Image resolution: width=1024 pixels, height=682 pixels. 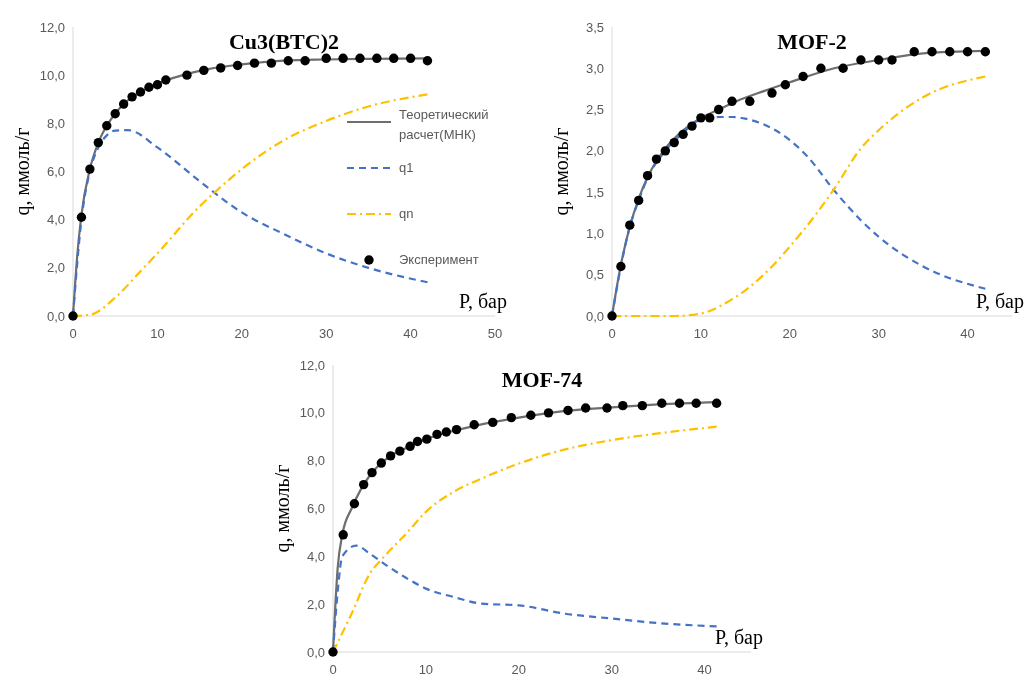 What do you see at coordinates (542, 379) in the screenshot?
I see `chart-title: MOF-74` at bounding box center [542, 379].